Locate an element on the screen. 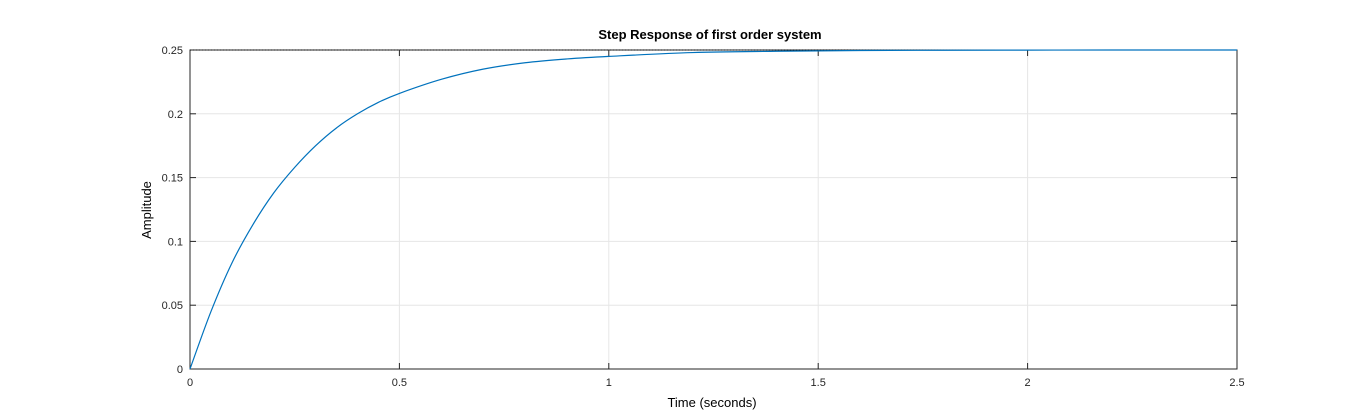 This screenshot has width=1366, height=415. y-tick-label: 0.05 is located at coordinates (172, 306).